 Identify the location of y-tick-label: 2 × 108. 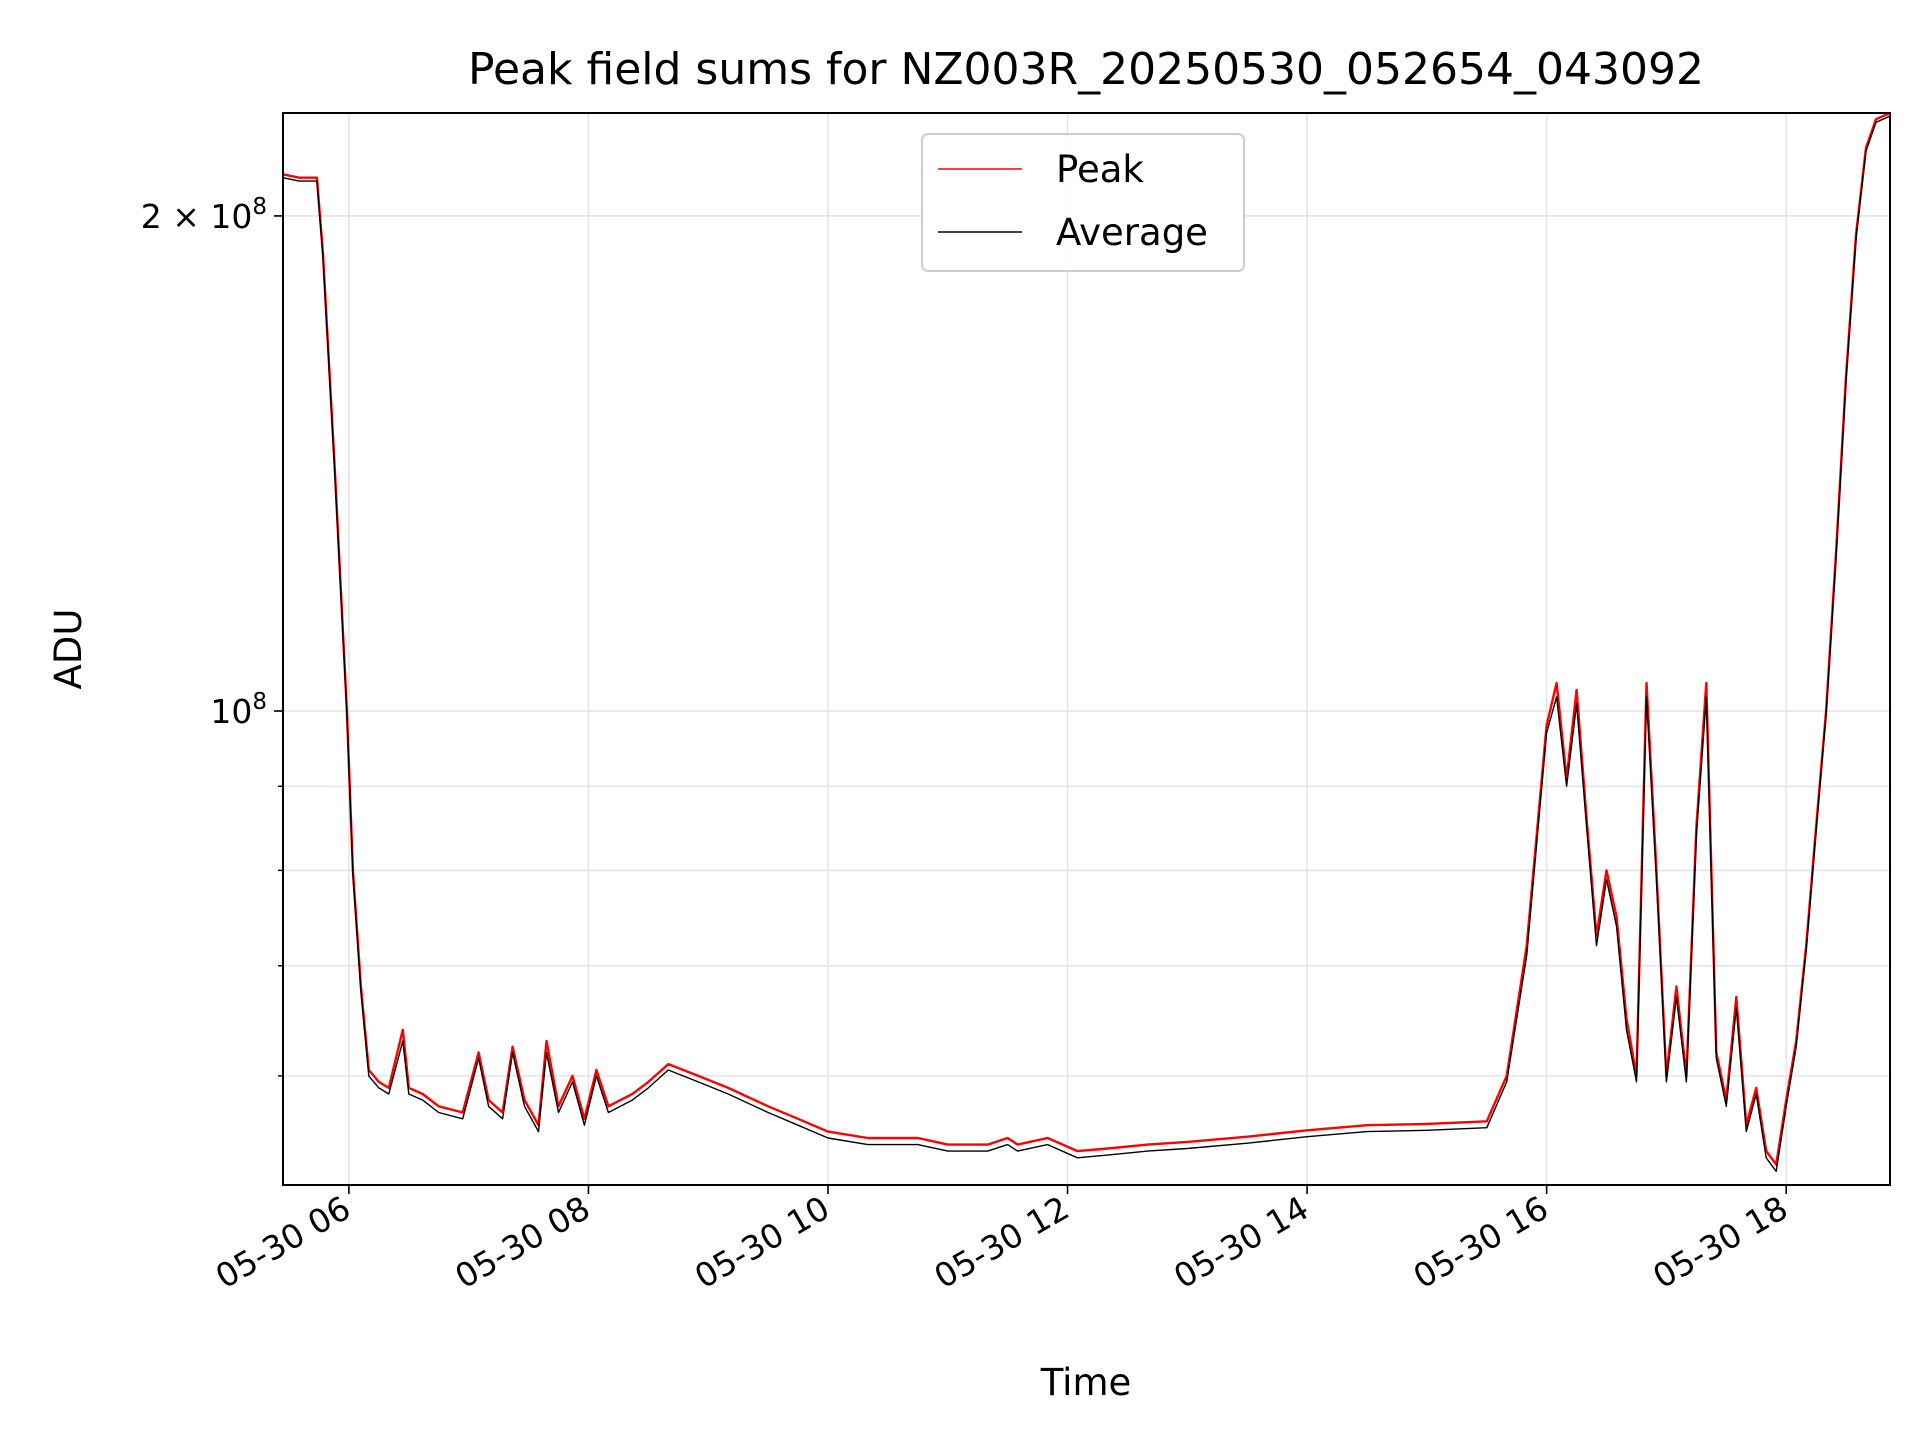
(204, 215).